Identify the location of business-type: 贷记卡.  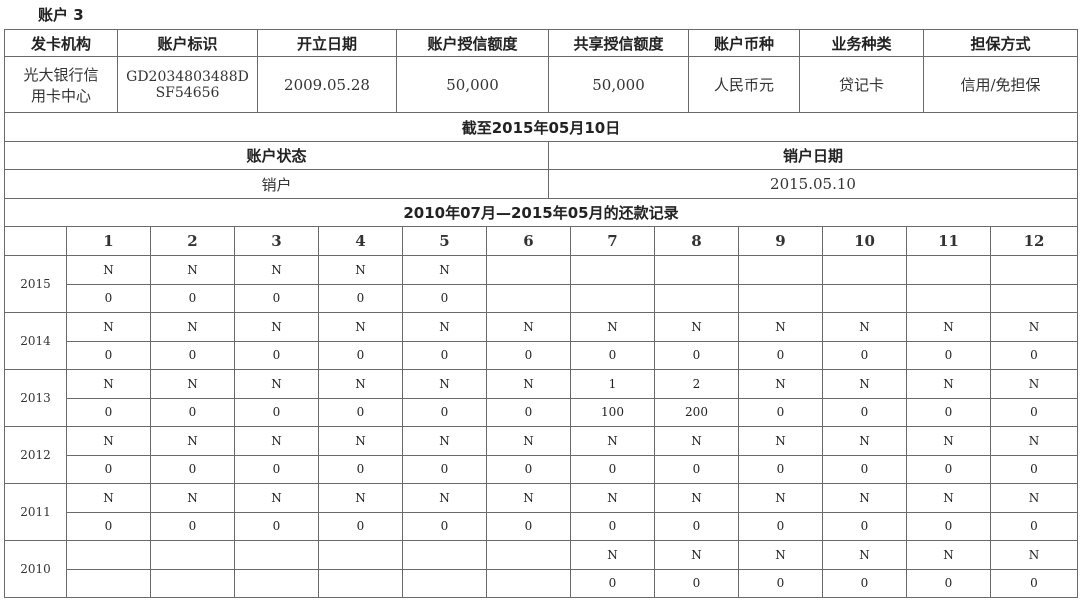
(861, 84).